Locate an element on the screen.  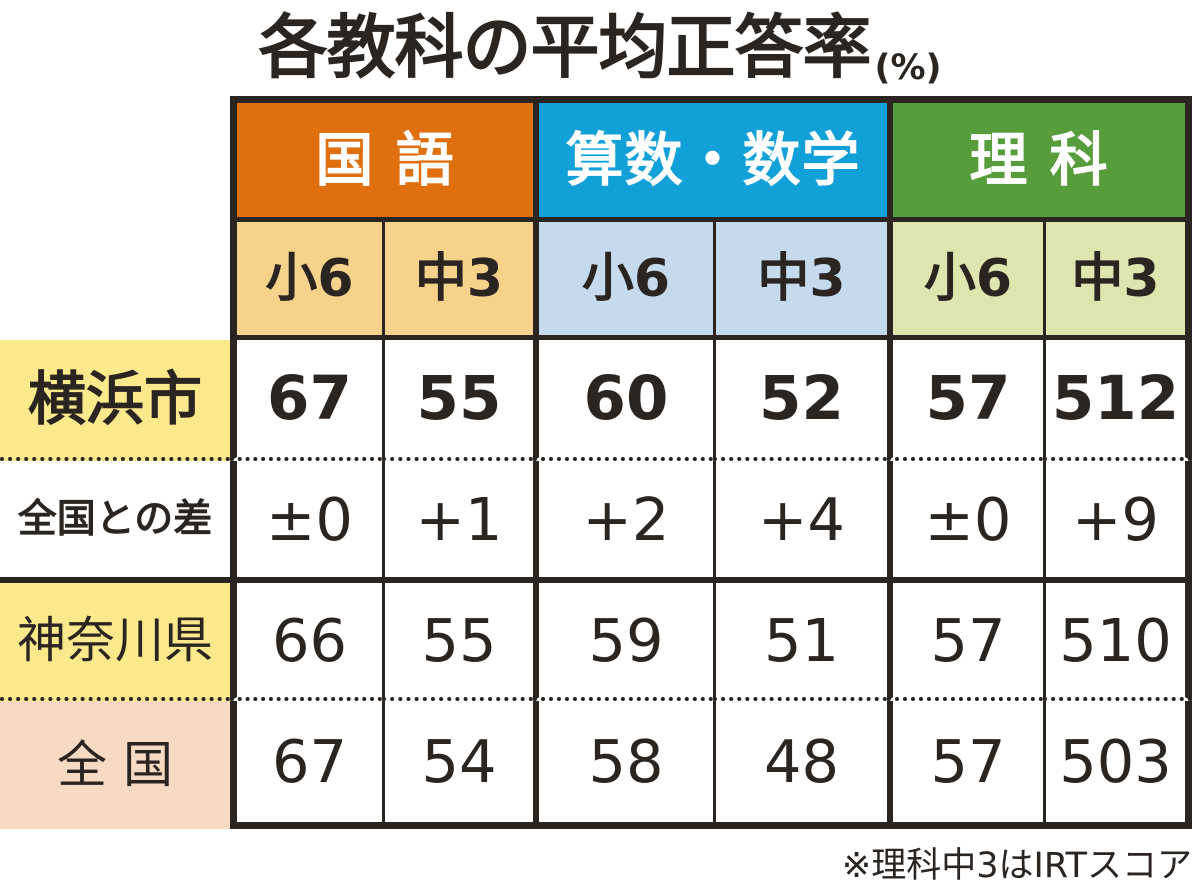
value-cell: 51 is located at coordinates (800, 642).